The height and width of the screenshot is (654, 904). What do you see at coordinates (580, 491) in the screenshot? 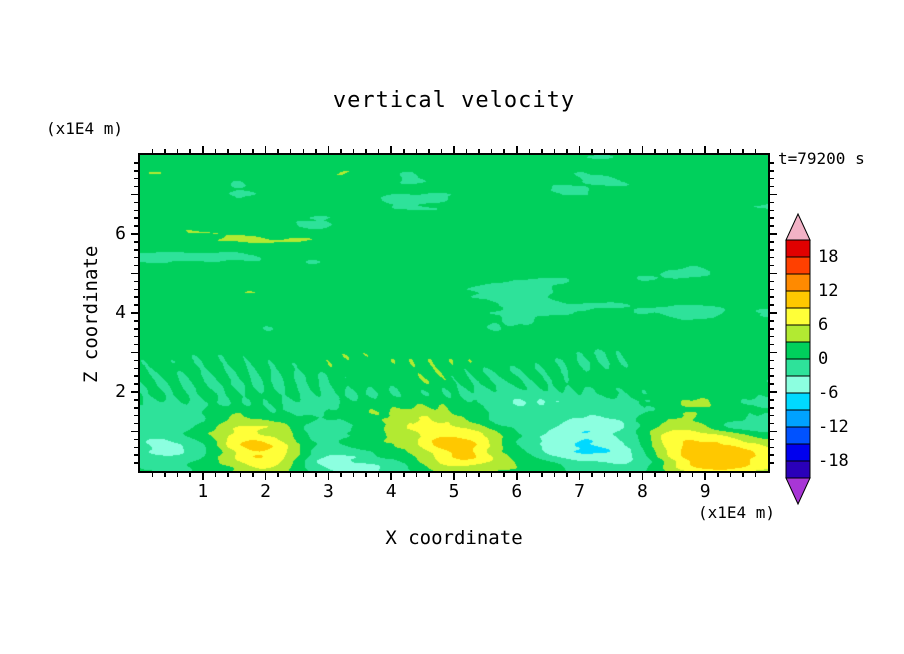
I see `x-tick-label: 7` at bounding box center [580, 491].